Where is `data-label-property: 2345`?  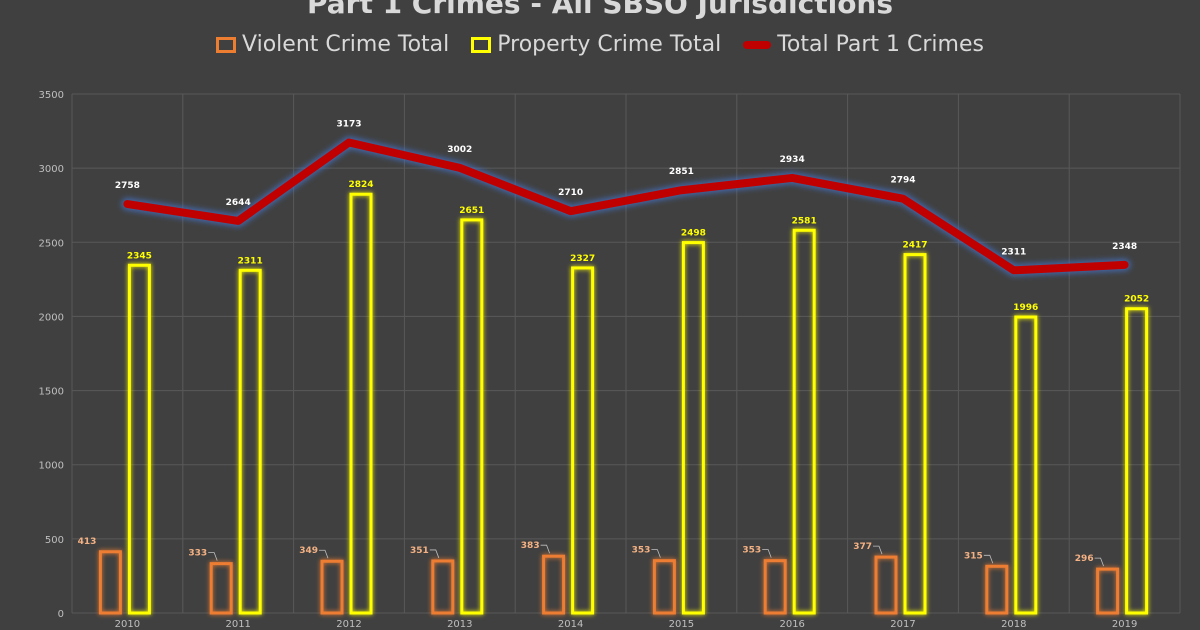 data-label-property: 2345 is located at coordinates (139, 256).